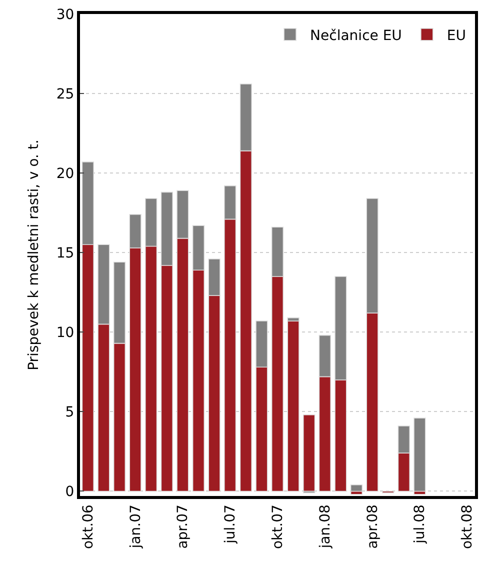  Describe the element at coordinates (69, 492) in the screenshot. I see `y-tick-label: 0` at that location.